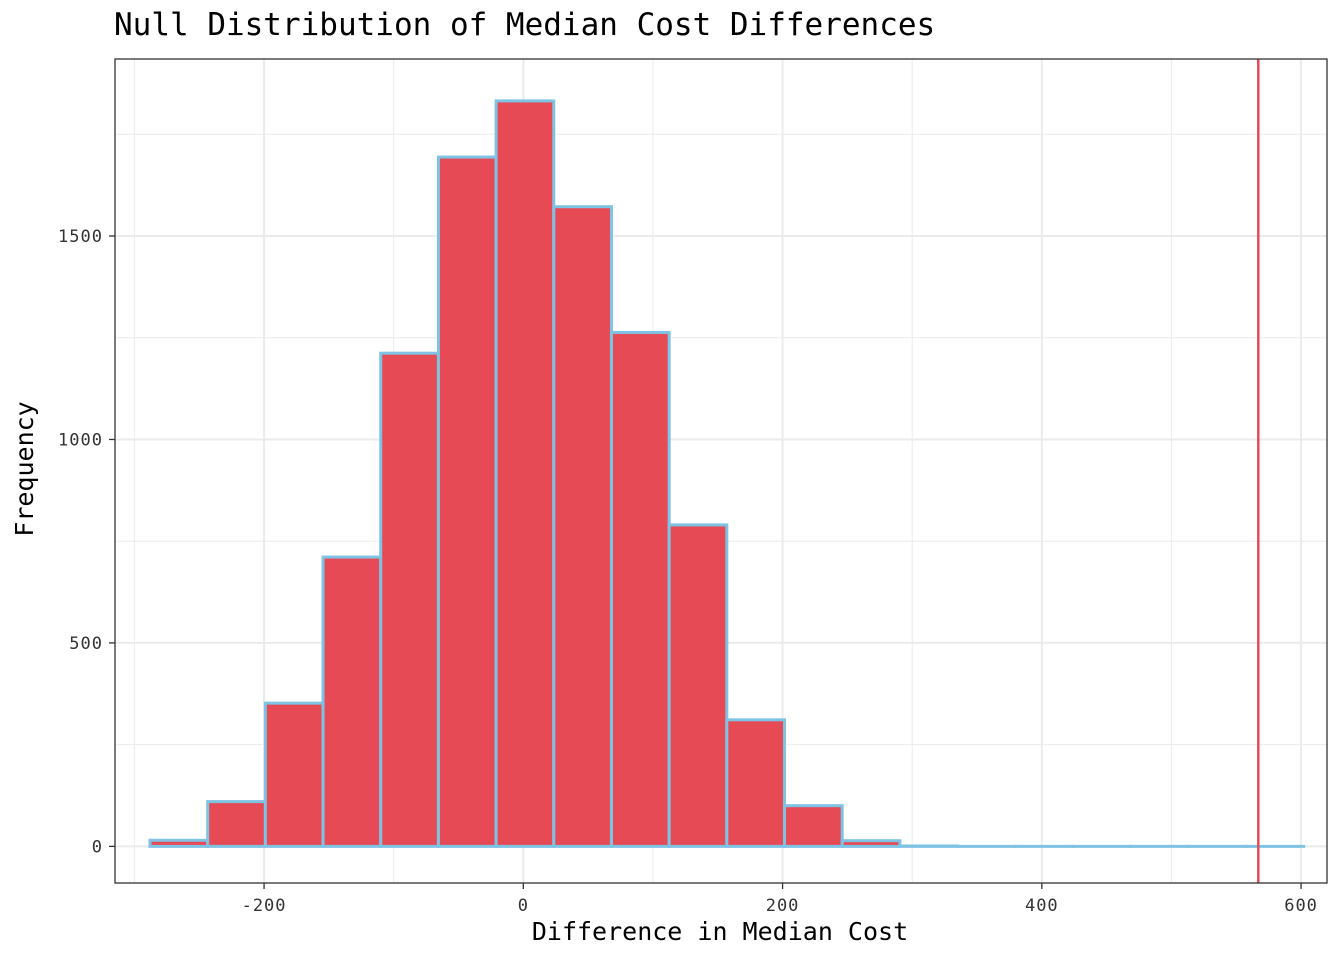  What do you see at coordinates (80, 237) in the screenshot?
I see `y-tick-label: 1500` at bounding box center [80, 237].